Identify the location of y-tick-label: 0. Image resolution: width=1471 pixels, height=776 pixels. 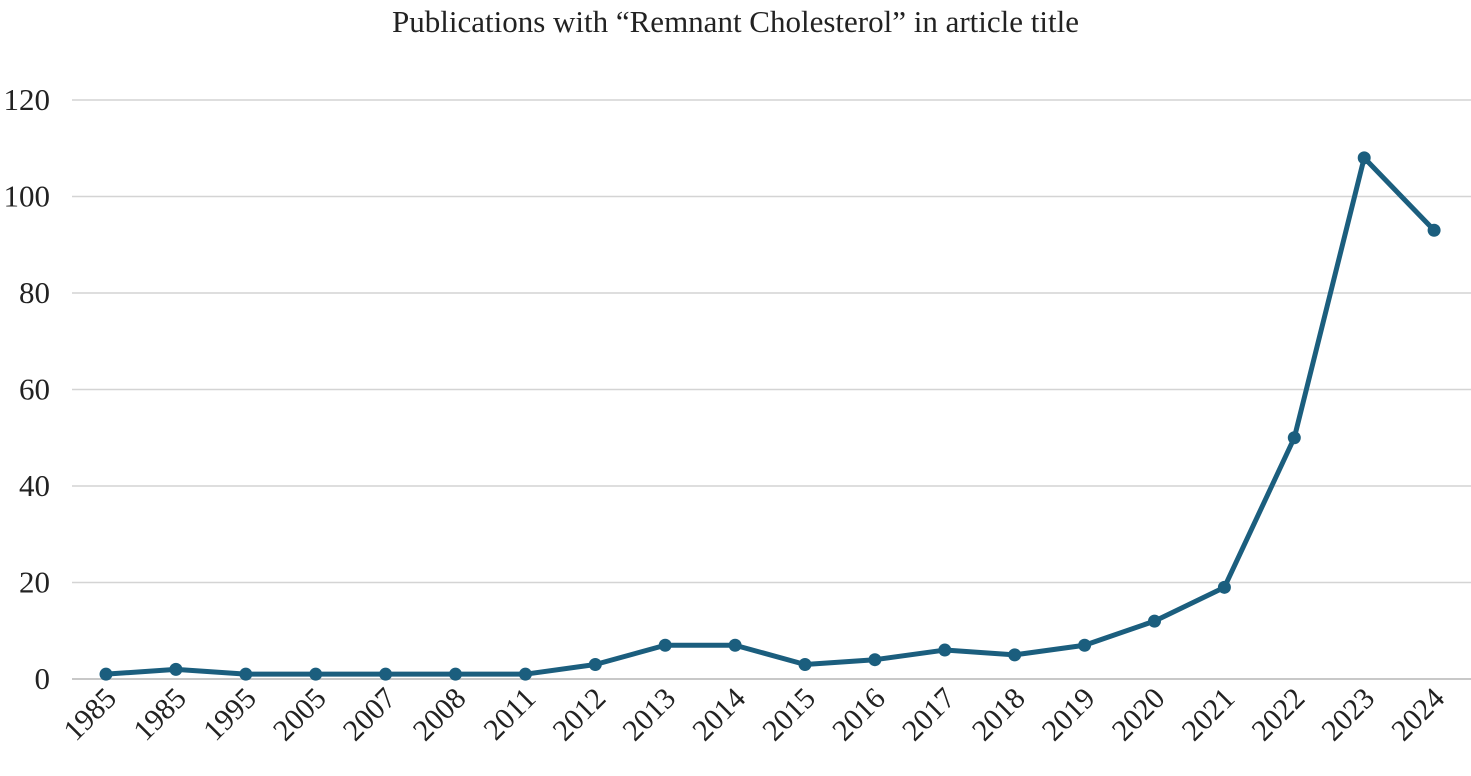
(43, 678).